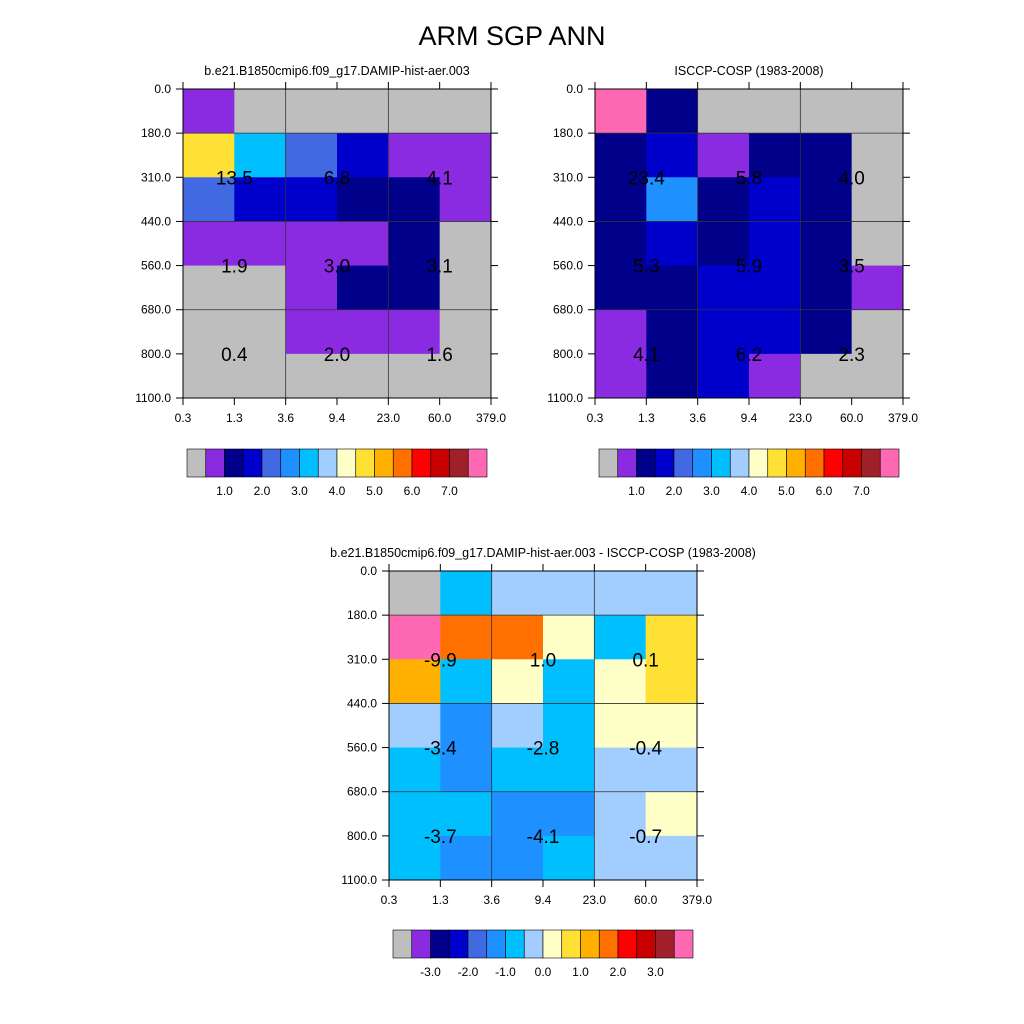 The height and width of the screenshot is (1024, 1024). I want to click on colorbar-label: 5.0, so click(374, 491).